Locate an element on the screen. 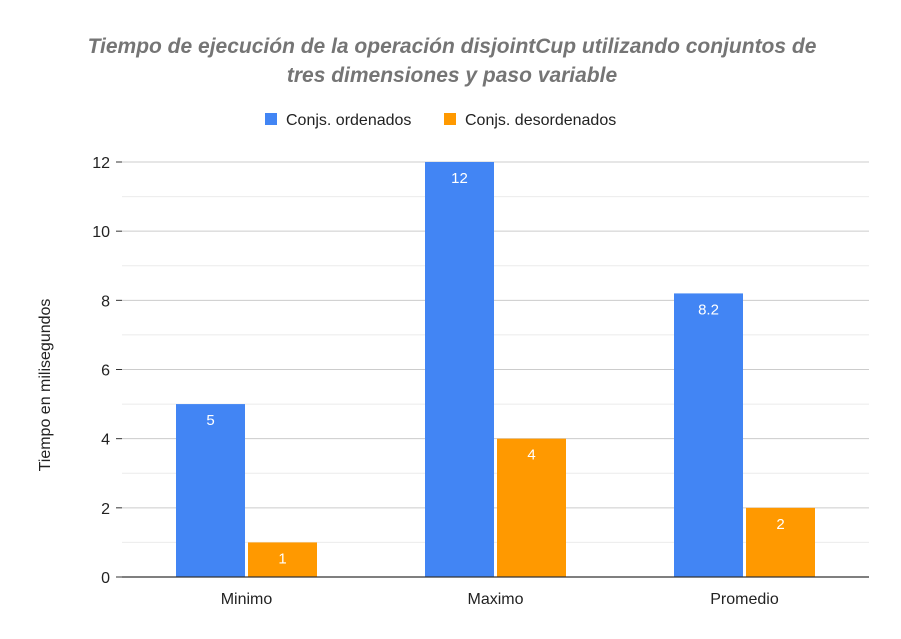  data-label: 8.2 is located at coordinates (708, 309).